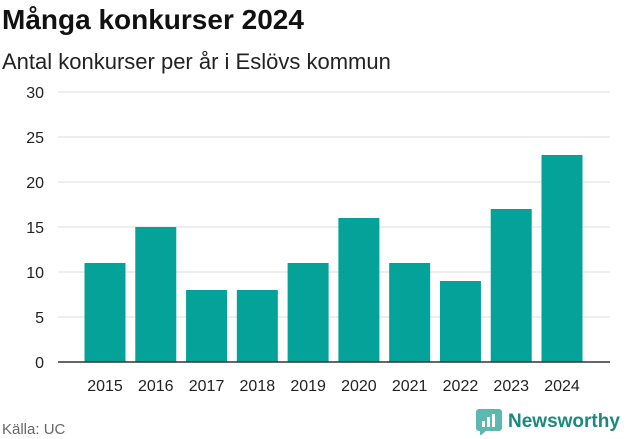 This screenshot has height=439, width=631. I want to click on bar-2019, so click(308, 312).